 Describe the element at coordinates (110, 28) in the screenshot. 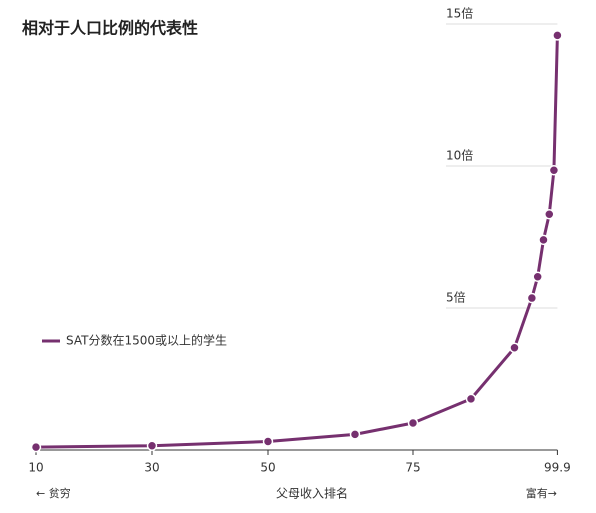

I see `chart-title: 相对于人口比例的代表性` at that location.